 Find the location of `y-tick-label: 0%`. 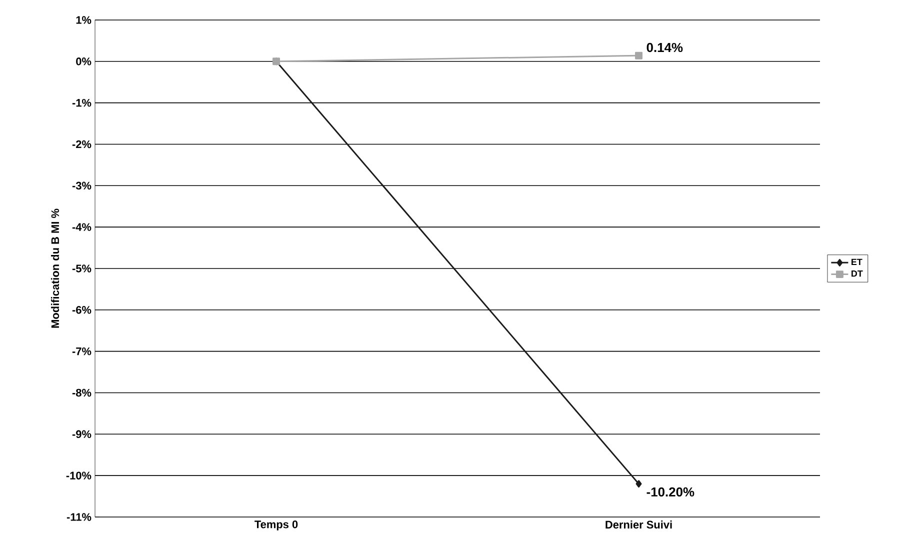

y-tick-label: 0% is located at coordinates (84, 62).